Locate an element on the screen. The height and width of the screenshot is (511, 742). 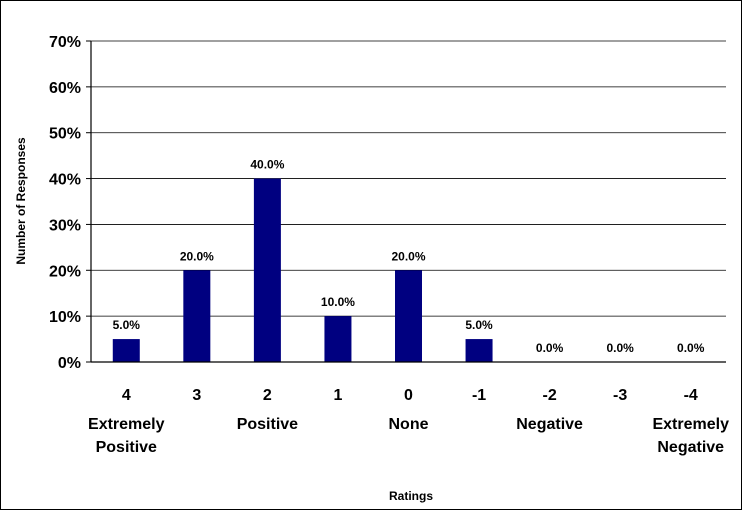
category-label: Extremely Positive is located at coordinates (126, 436).